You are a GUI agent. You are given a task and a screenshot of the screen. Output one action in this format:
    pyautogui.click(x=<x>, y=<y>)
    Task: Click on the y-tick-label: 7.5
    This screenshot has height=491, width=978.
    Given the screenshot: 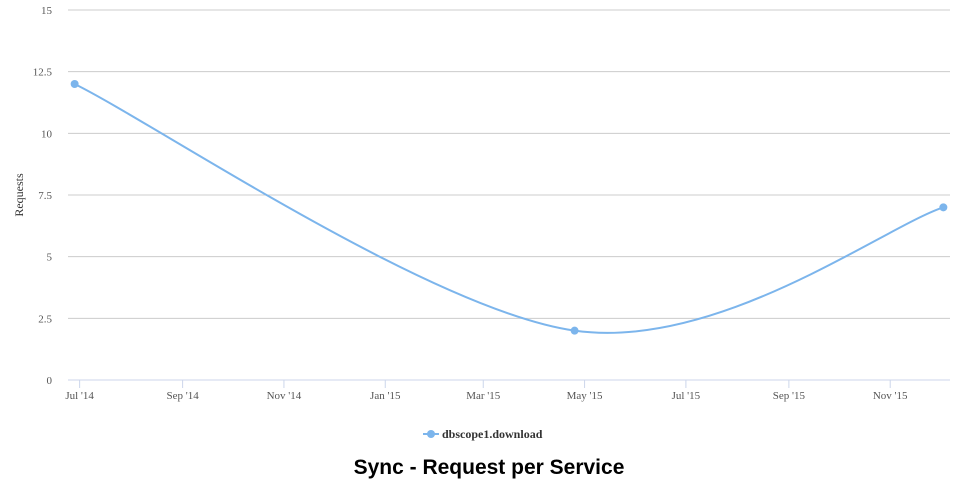 What is the action you would take?
    pyautogui.click(x=45, y=196)
    